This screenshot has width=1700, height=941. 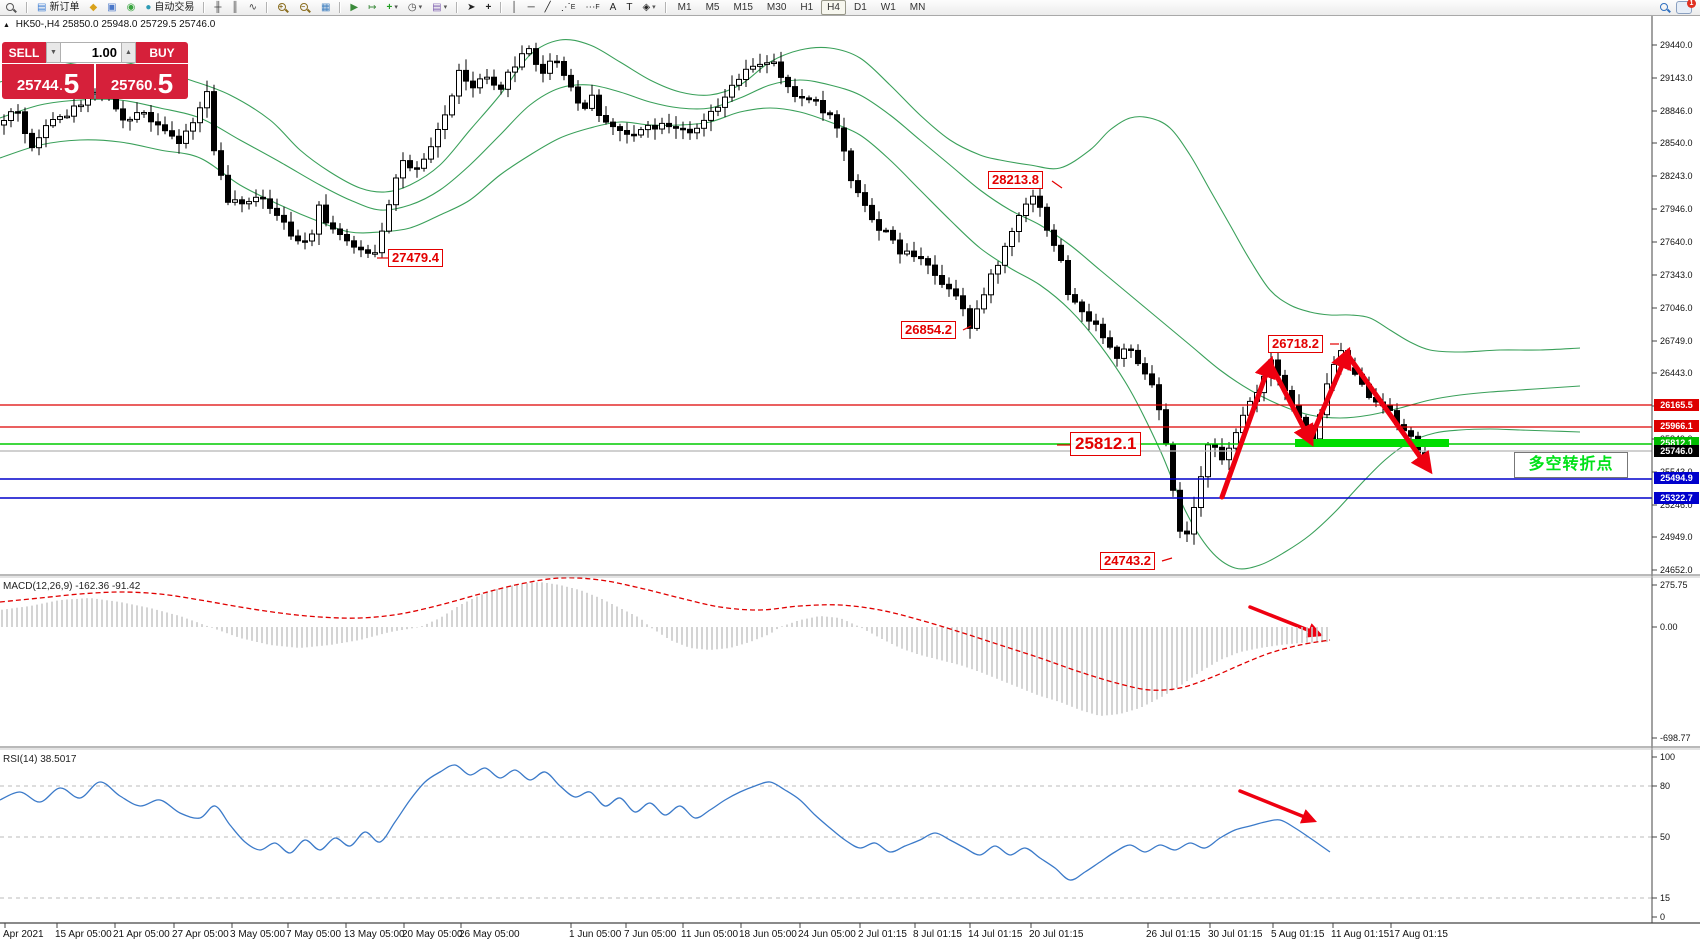 I want to click on buy-button: BUY, so click(x=162, y=52).